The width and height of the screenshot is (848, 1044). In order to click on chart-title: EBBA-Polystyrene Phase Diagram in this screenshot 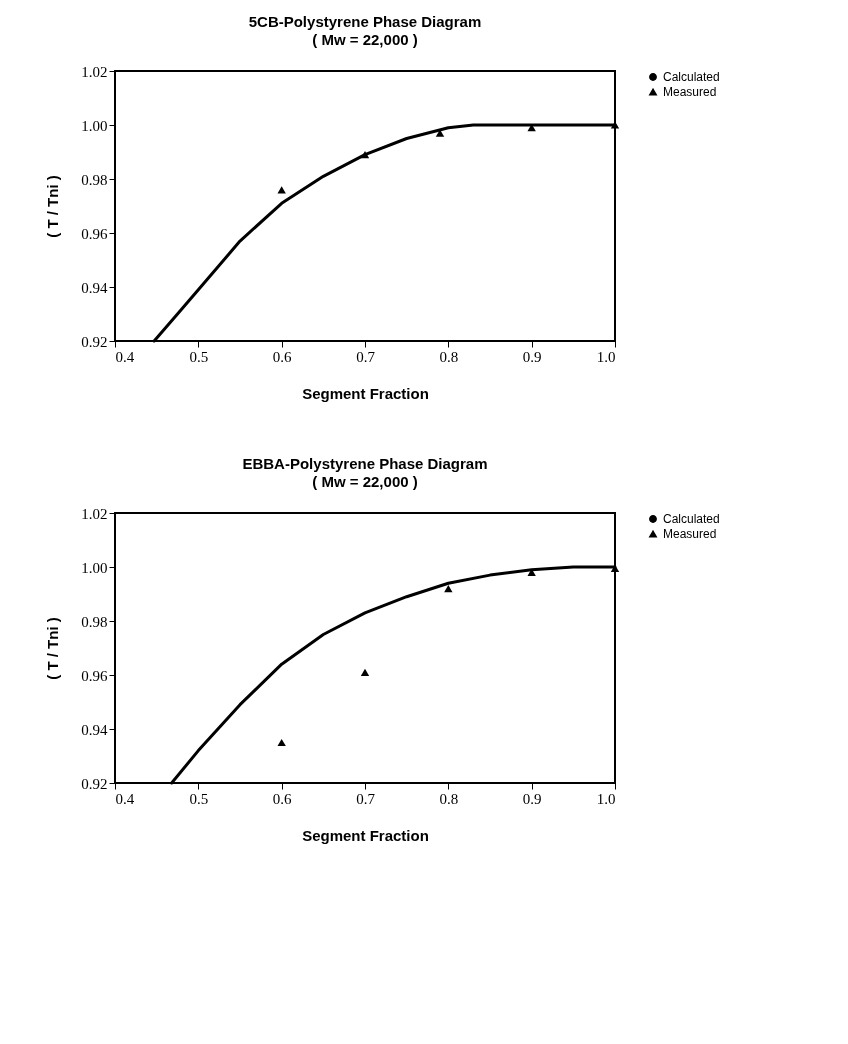, I will do `click(365, 463)`.